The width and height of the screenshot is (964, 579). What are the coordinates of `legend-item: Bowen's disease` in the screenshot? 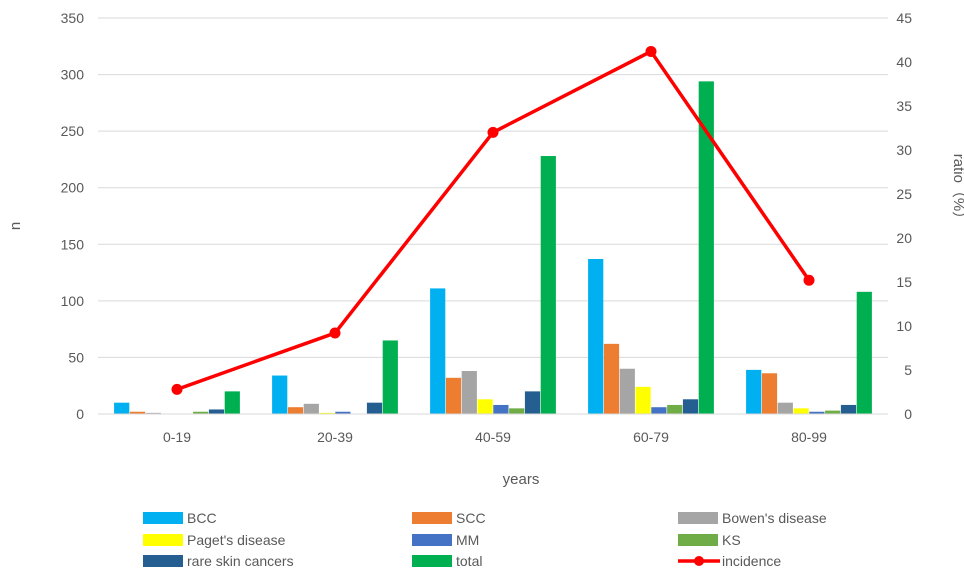 It's located at (752, 518).